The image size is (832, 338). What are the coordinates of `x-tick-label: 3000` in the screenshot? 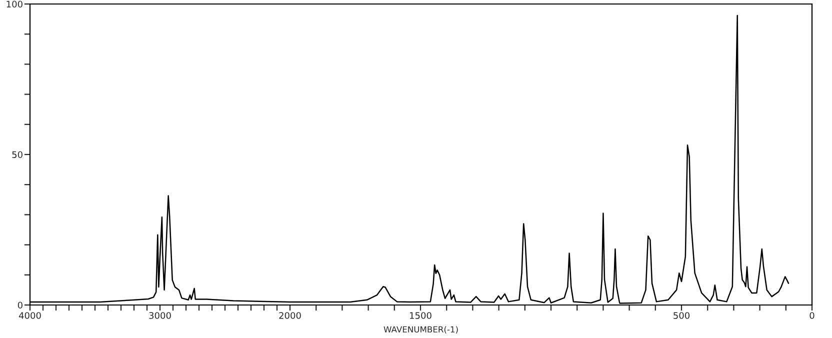 It's located at (160, 315).